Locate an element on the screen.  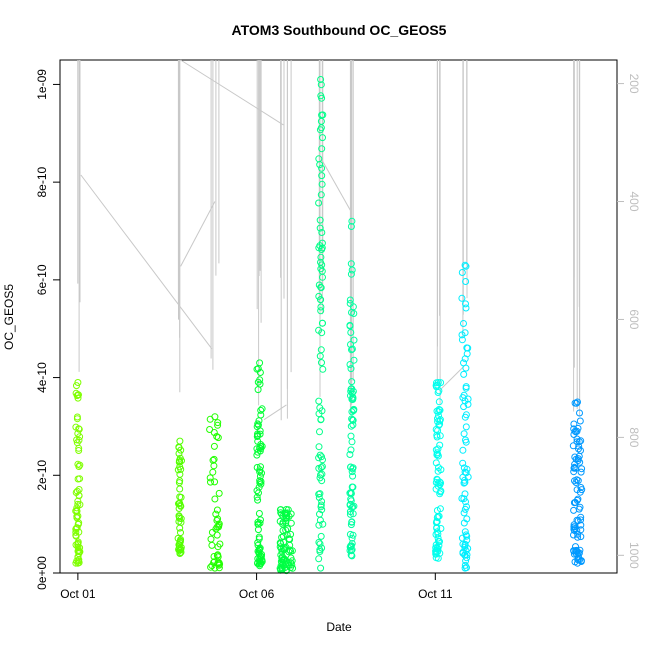
x-axis: Oct 01 Oct 06 Oct 11 is located at coordinates (256, 586).